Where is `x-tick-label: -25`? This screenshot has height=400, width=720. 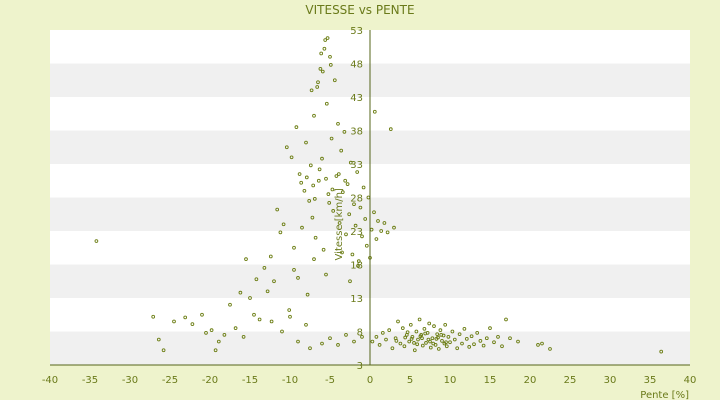
x-tick-label: -25 is located at coordinates (170, 380).